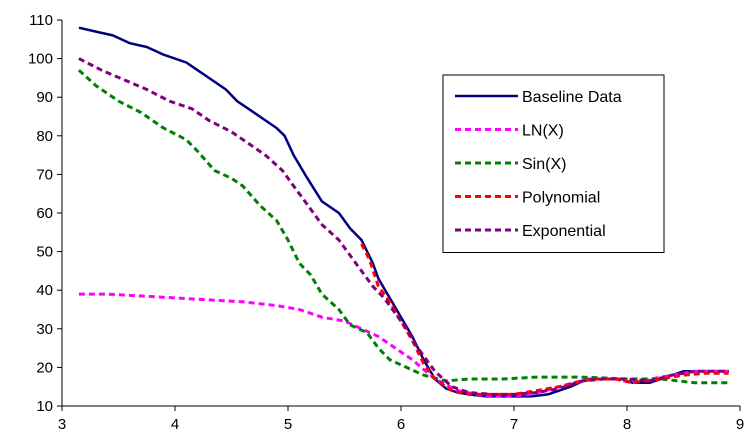 The width and height of the screenshot is (745, 446). I want to click on legend-label: Sin(X), so click(544, 164).